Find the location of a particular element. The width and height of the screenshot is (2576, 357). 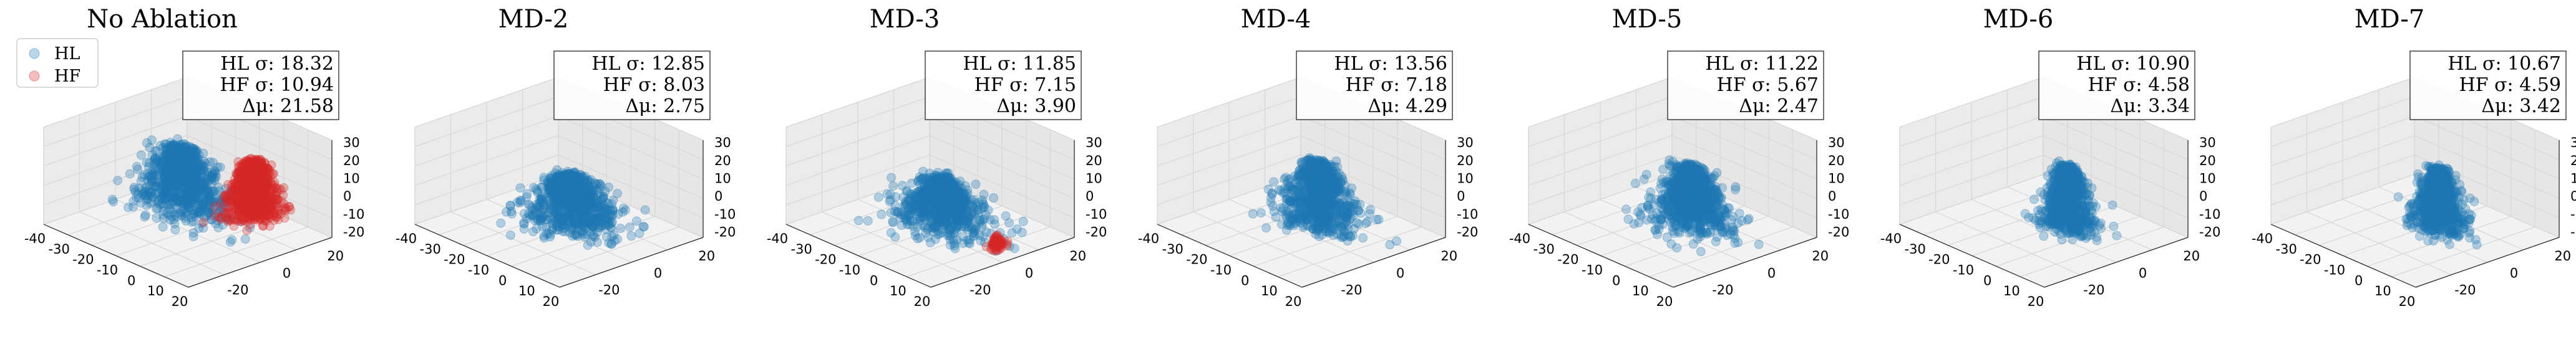

x-tick-label: -30 is located at coordinates (1173, 249).